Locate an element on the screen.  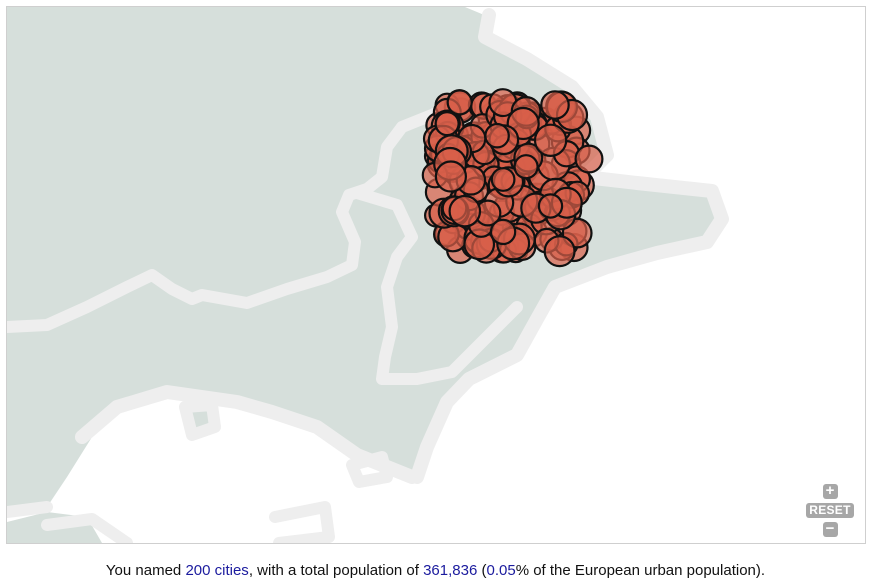
caption-middle: , with a total population of is located at coordinates (336, 570).